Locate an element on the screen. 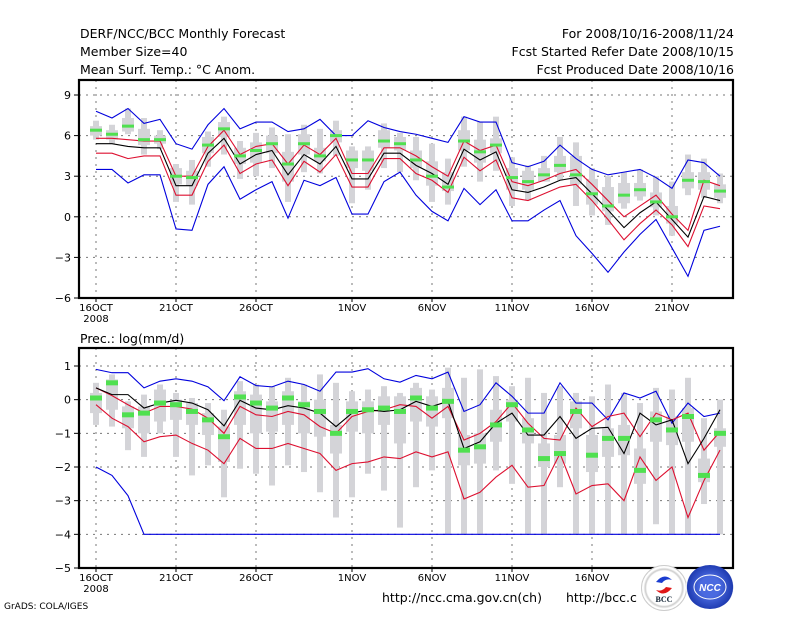  forecast-title: DERF/NCC/BCC Monthly Forecast is located at coordinates (183, 33).